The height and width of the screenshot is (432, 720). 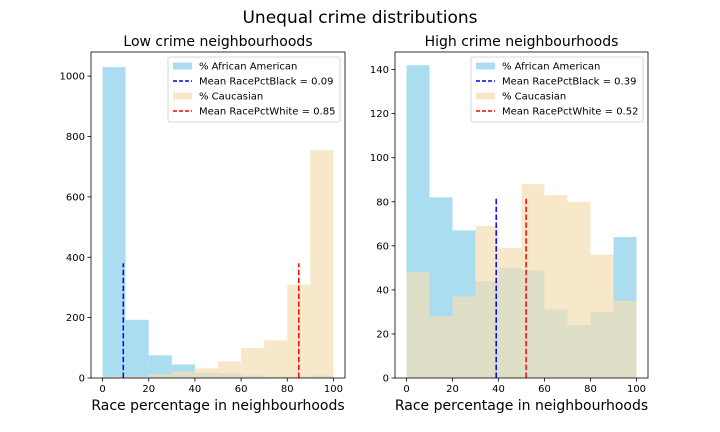 What do you see at coordinates (217, 42) in the screenshot?
I see `panel-title: Low crime neighbourhoods` at bounding box center [217, 42].